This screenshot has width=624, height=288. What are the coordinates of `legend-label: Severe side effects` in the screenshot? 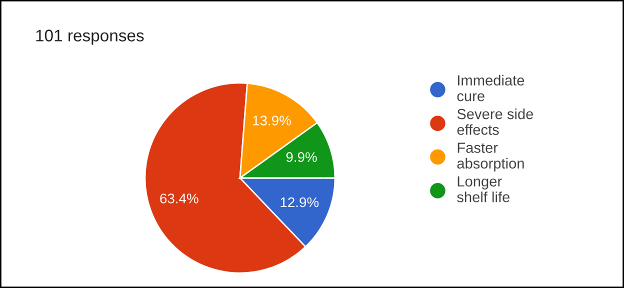 It's located at (495, 121).